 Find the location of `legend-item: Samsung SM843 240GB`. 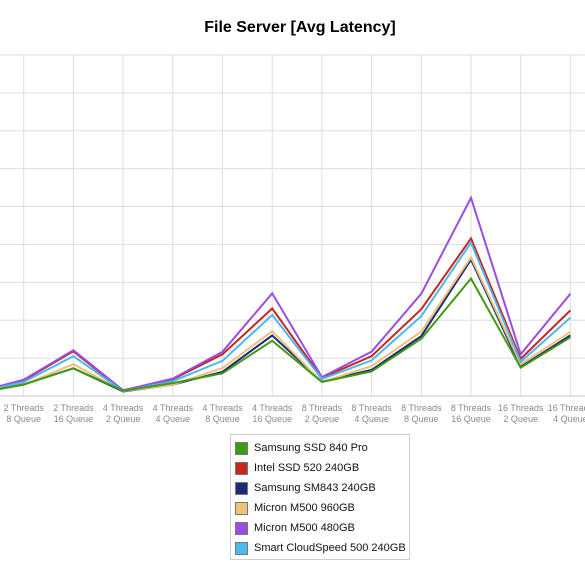

legend-item: Samsung SM843 240GB is located at coordinates (320, 488).